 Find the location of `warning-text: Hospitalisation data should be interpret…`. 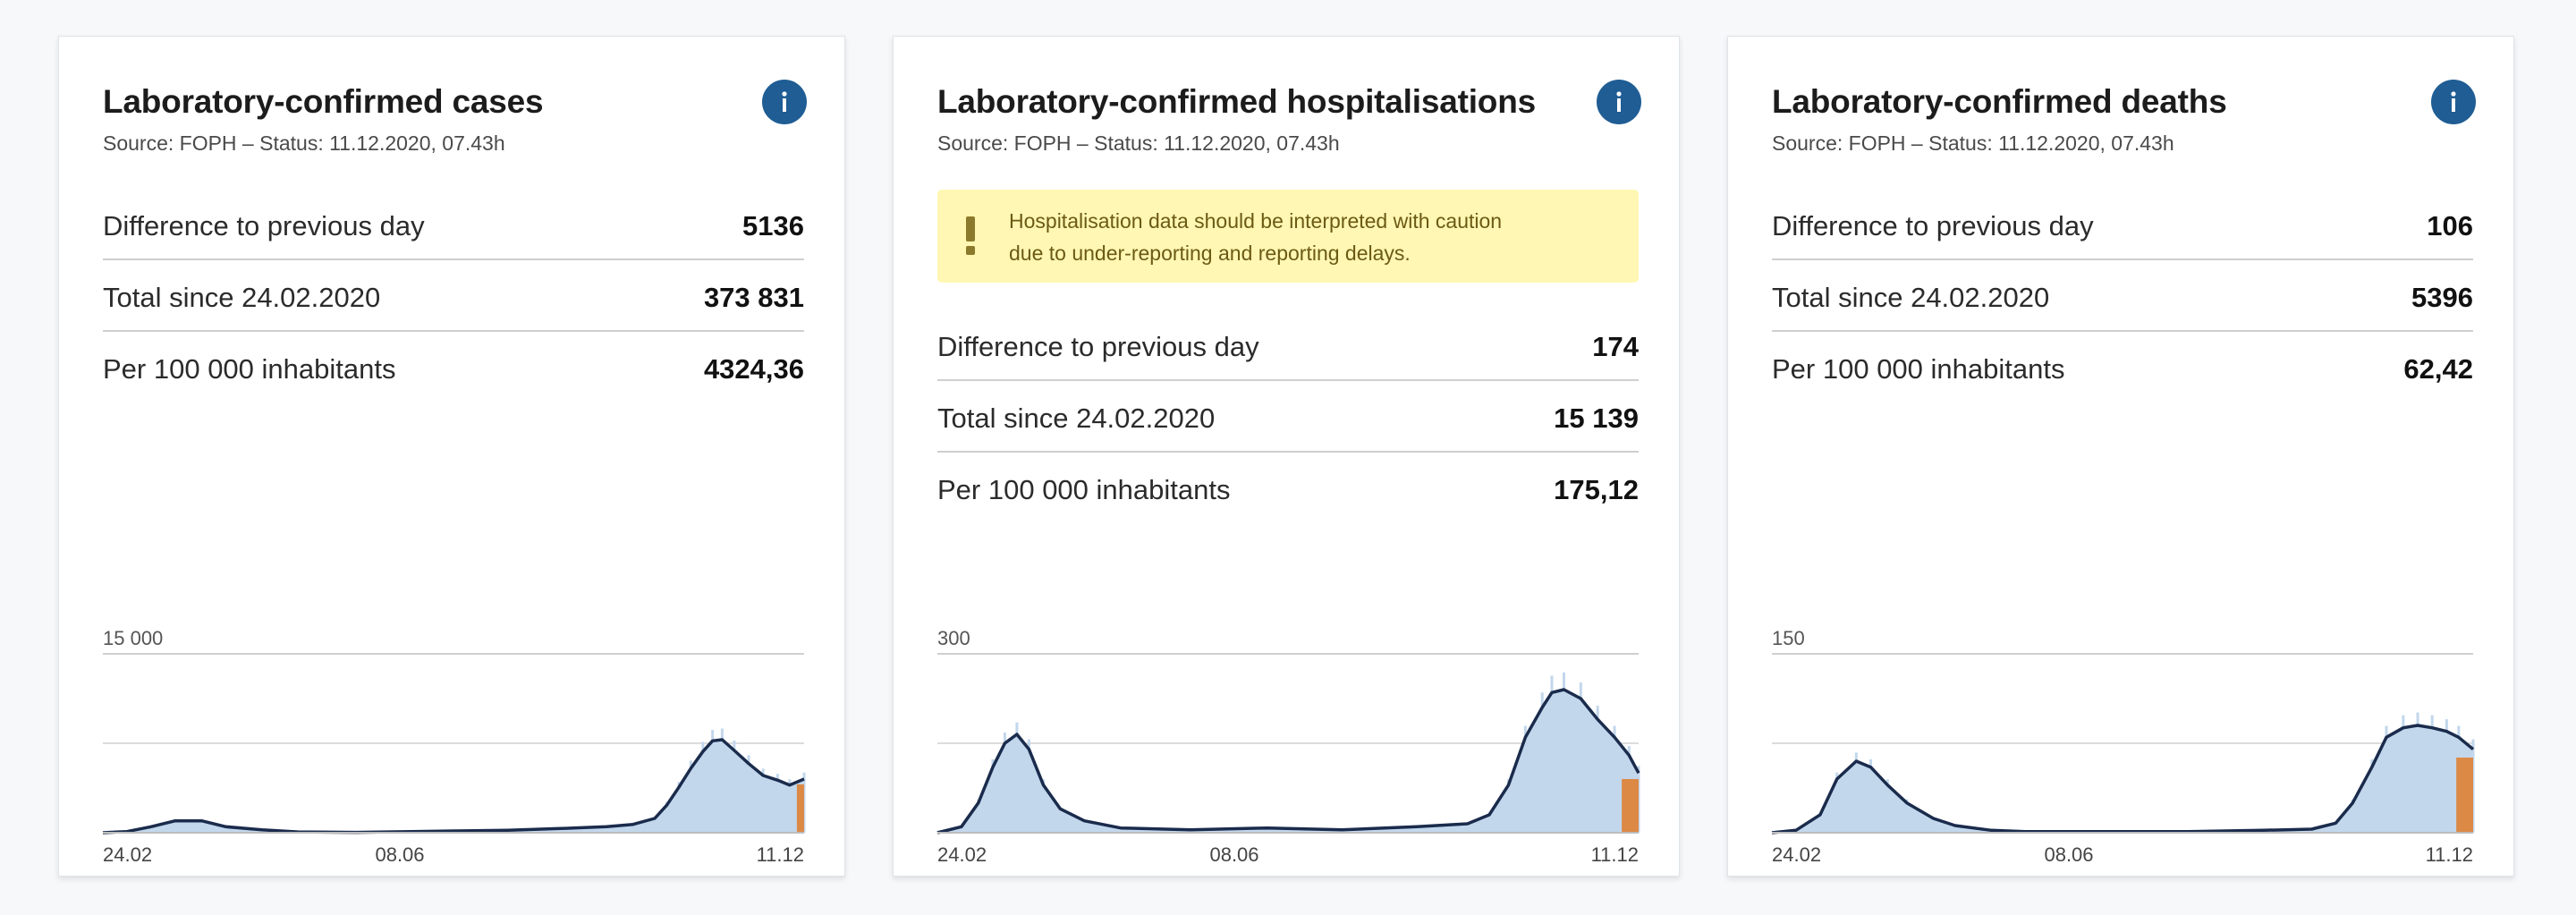

warning-text: Hospitalisation data should be interpret… is located at coordinates (1313, 237).